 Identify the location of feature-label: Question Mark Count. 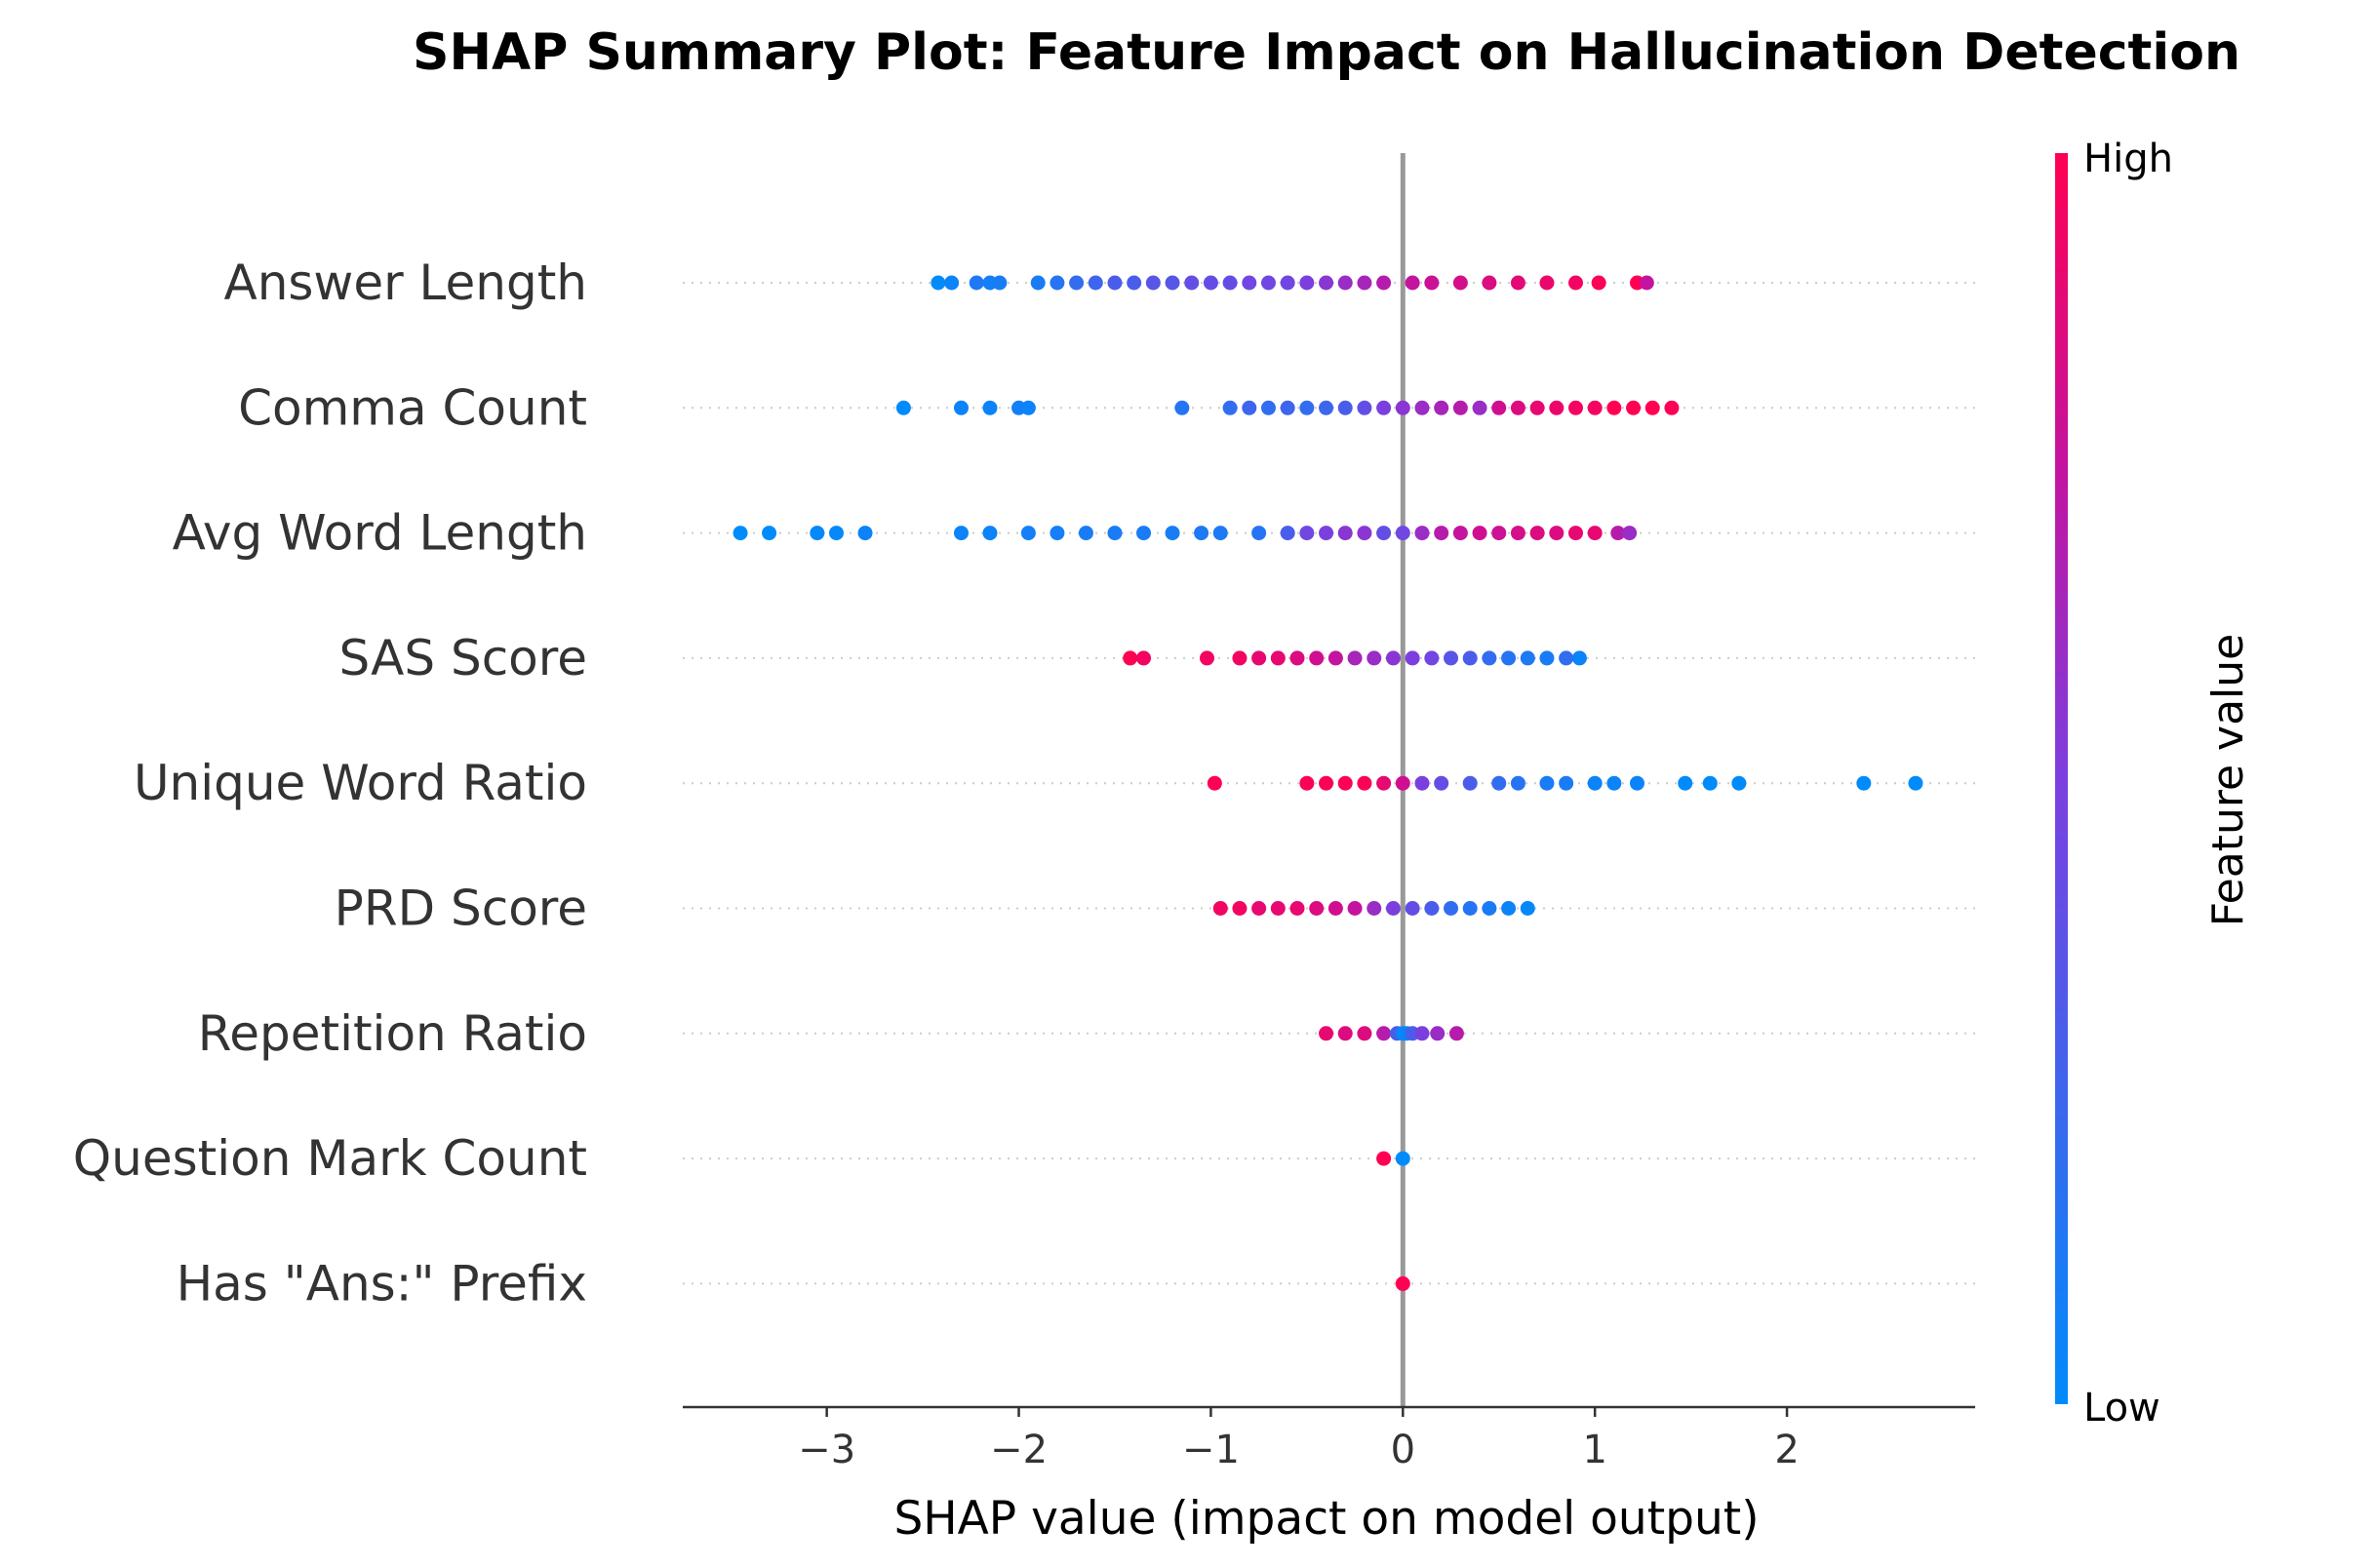
(330, 1158).